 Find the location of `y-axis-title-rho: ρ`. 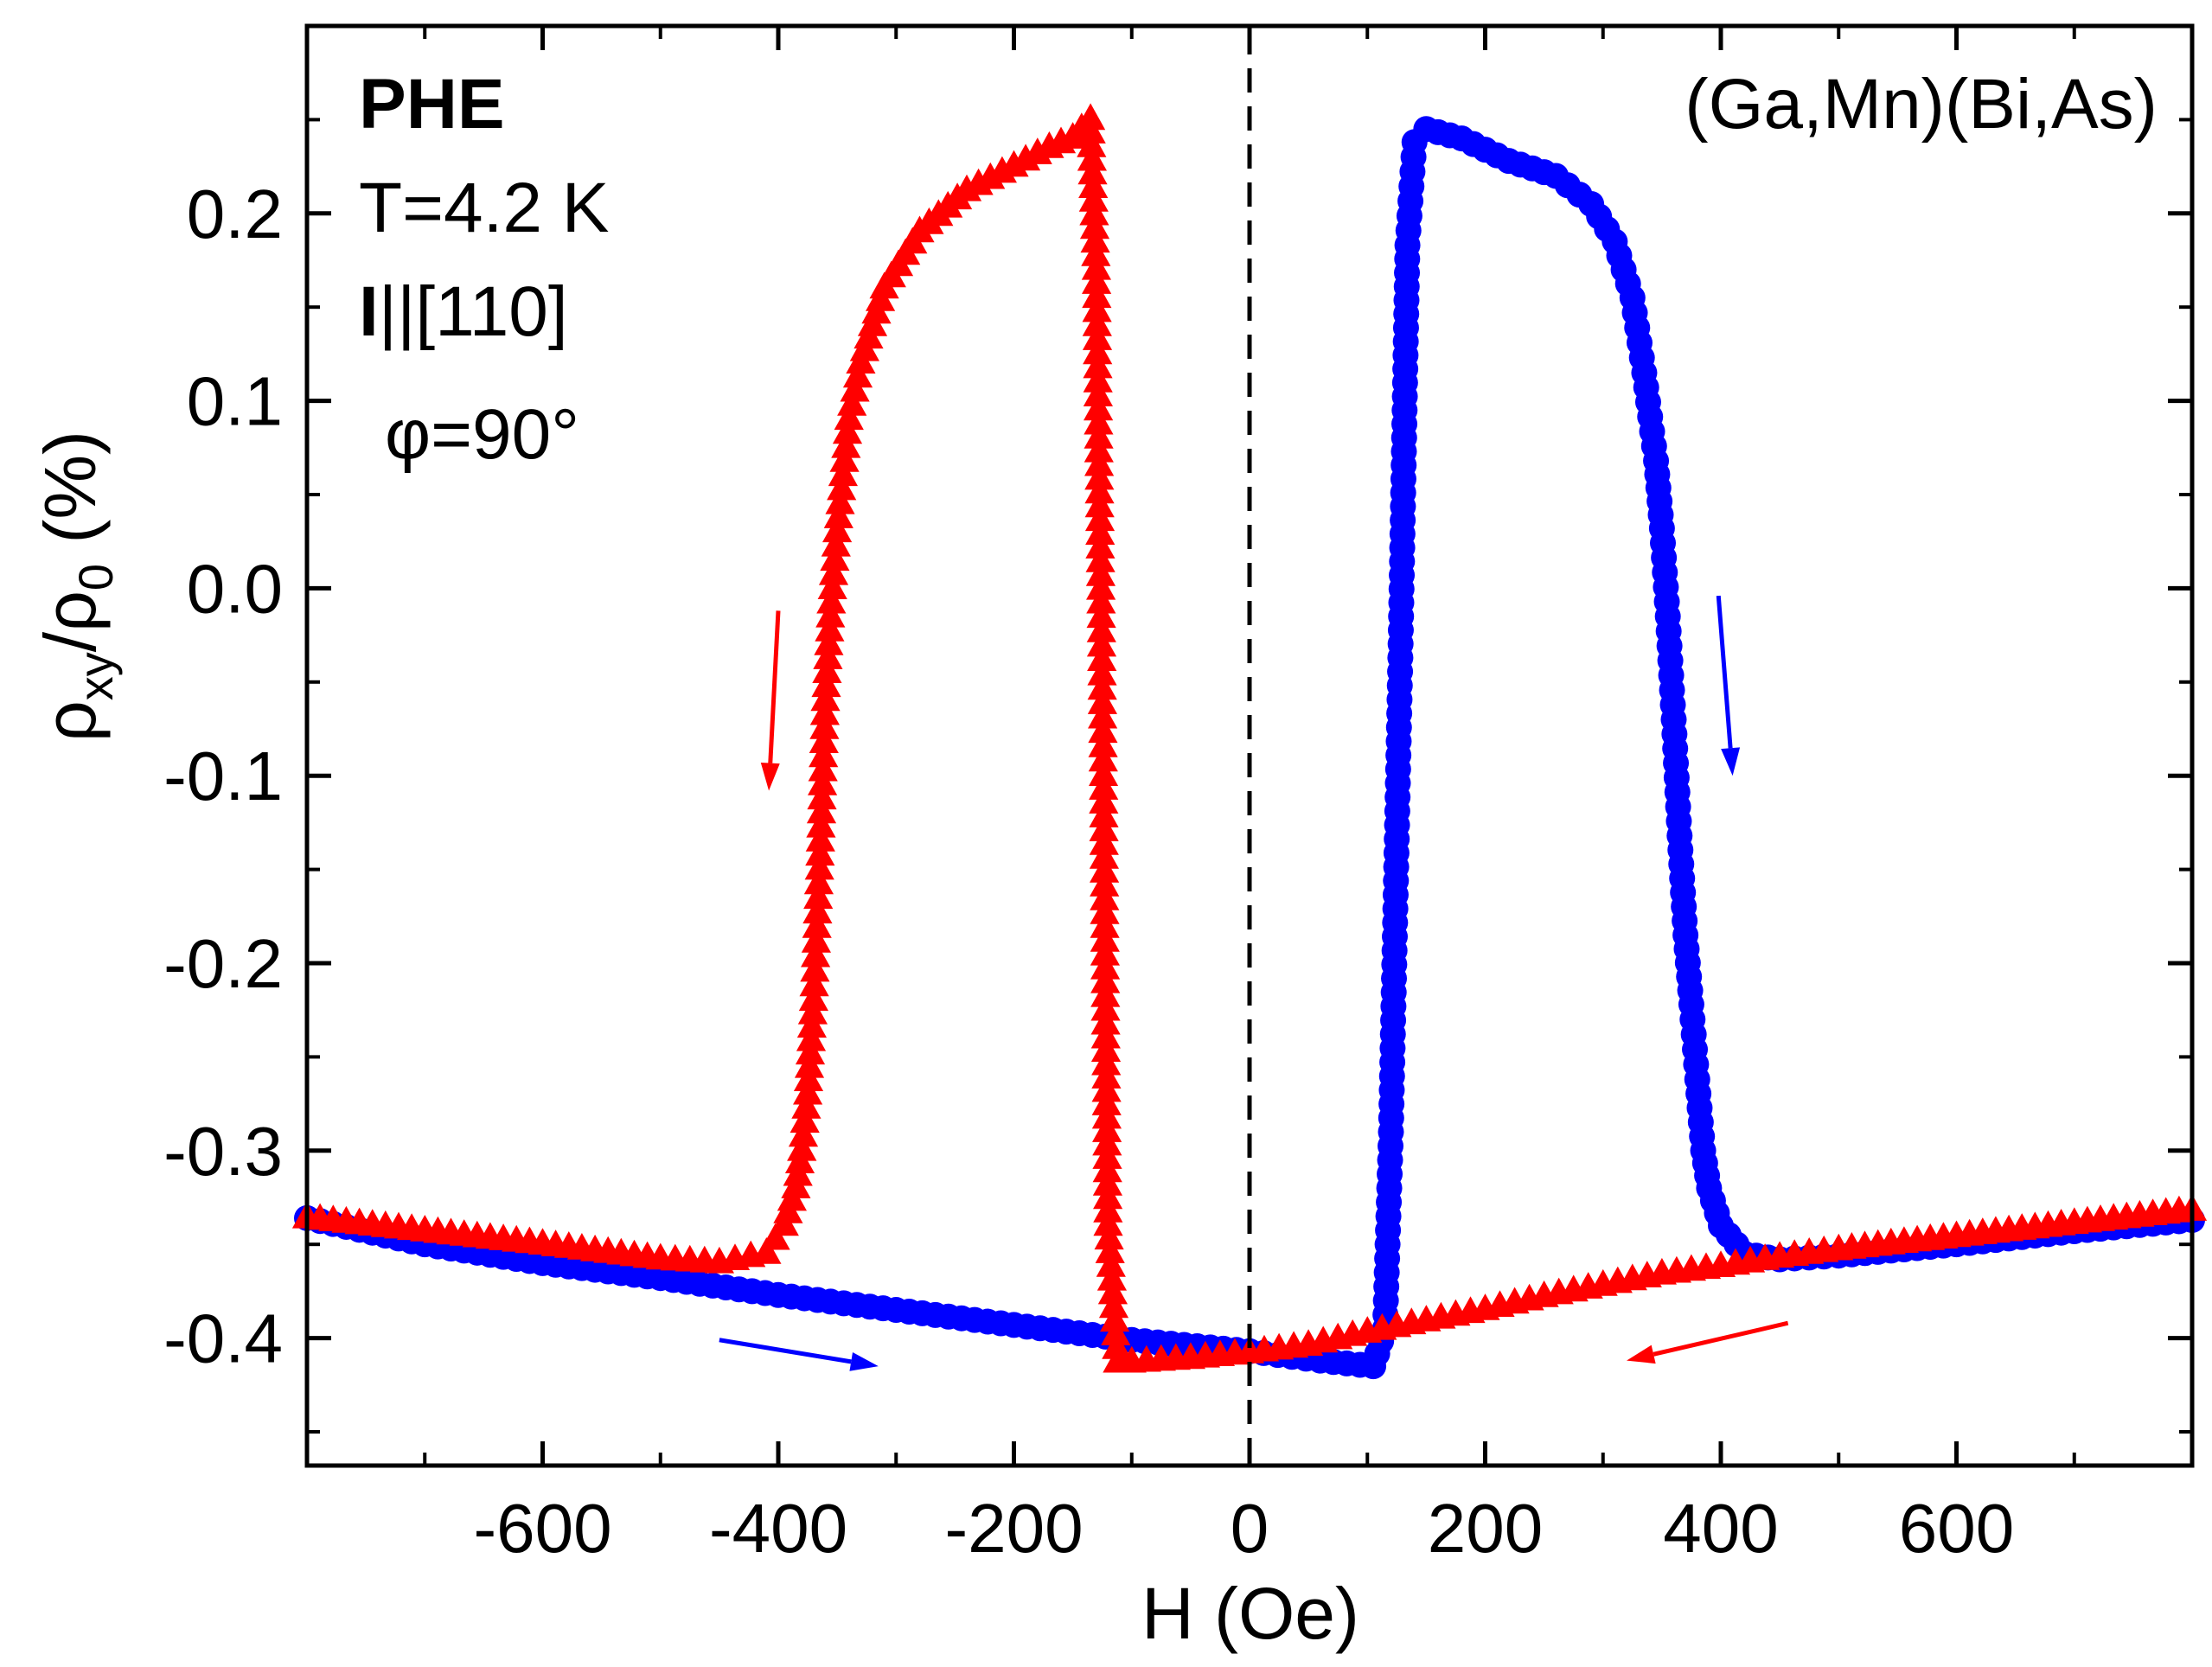

y-axis-title-rho: ρ is located at coordinates (70, 721).